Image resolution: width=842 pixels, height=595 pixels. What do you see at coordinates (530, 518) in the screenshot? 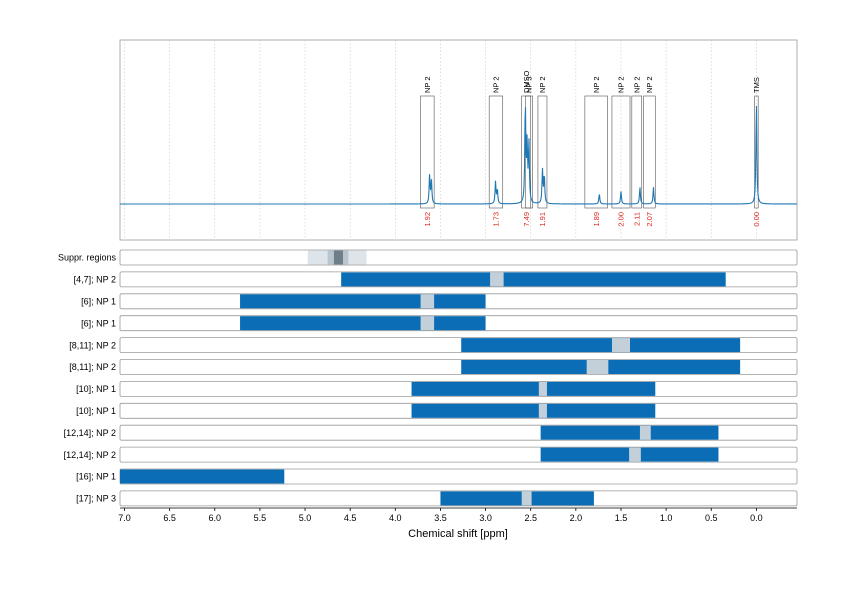
I see `x-tick-label: 2.5` at bounding box center [530, 518].